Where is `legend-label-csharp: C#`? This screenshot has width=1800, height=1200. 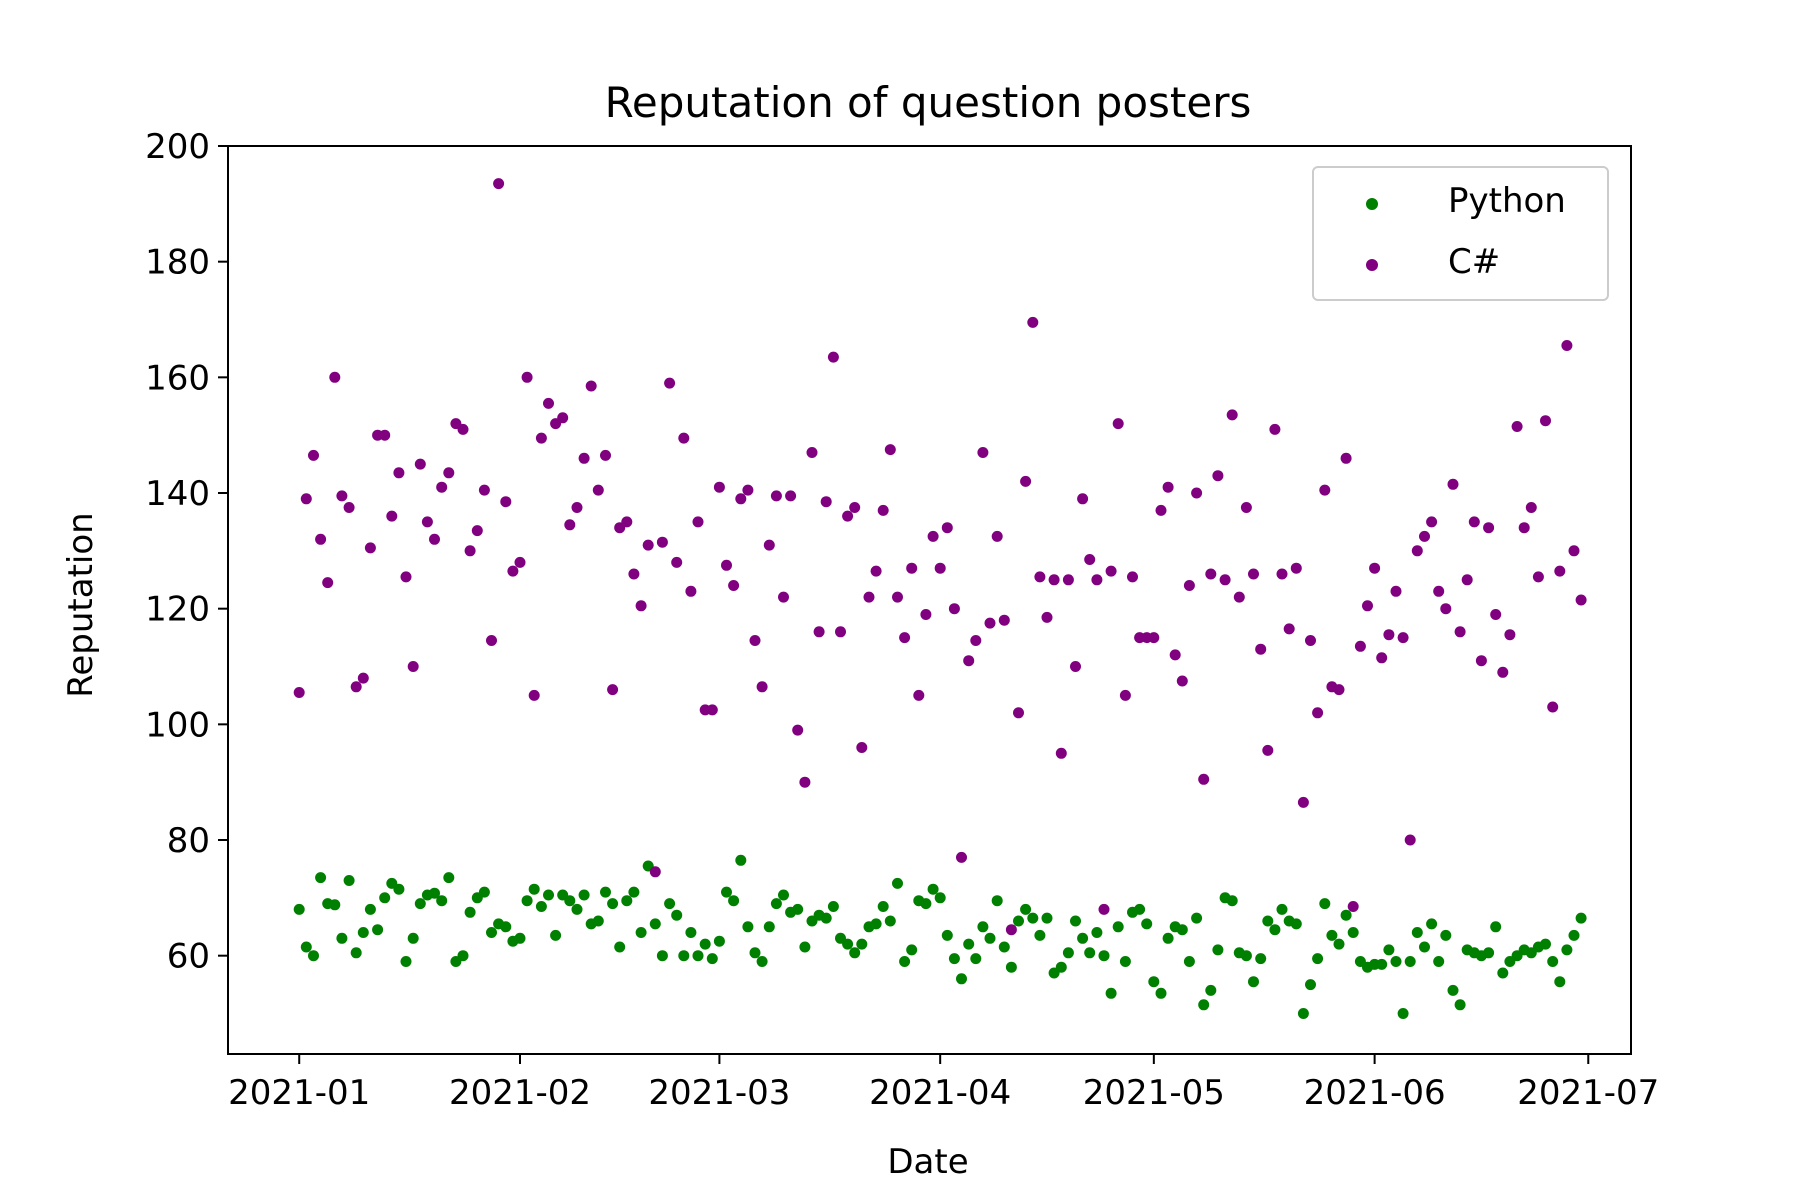
legend-label-csharp: C# is located at coordinates (1474, 262).